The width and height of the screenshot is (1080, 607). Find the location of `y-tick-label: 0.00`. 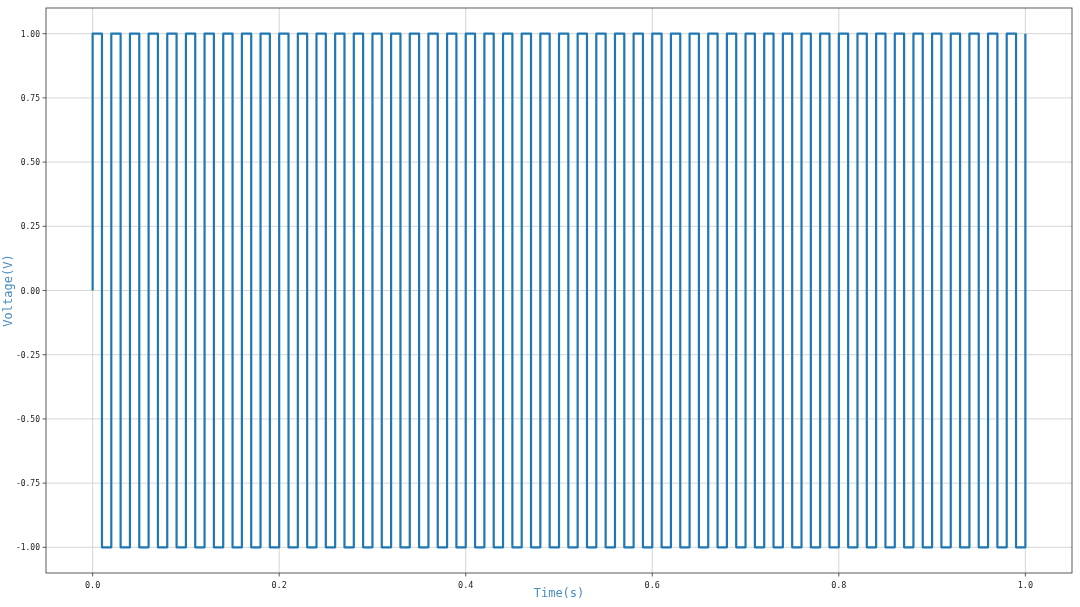

y-tick-label: 0.00 is located at coordinates (30, 291).